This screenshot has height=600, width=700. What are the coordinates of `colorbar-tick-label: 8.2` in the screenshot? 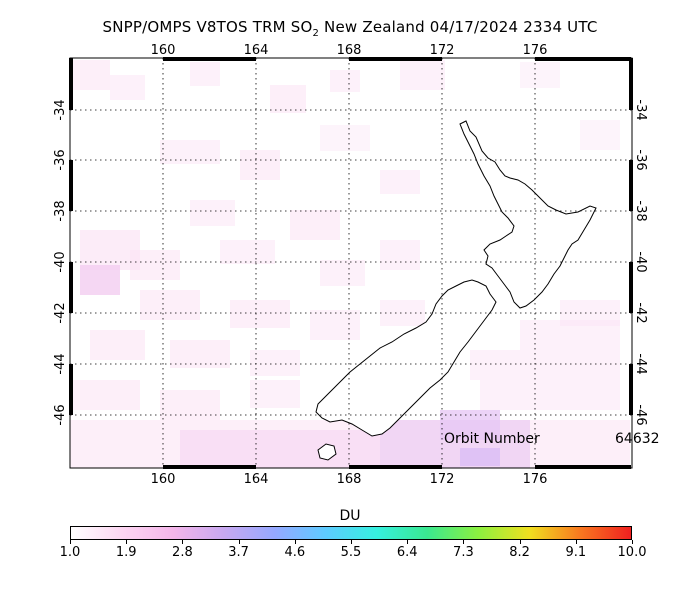 It's located at (519, 552).